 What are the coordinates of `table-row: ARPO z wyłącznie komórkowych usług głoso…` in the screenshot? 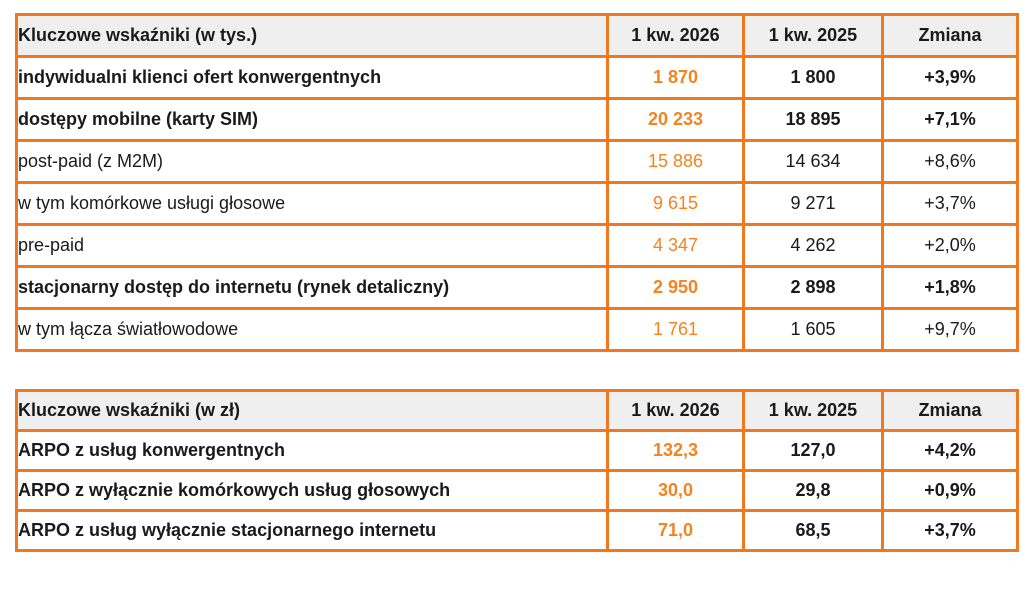 It's located at (517, 490).